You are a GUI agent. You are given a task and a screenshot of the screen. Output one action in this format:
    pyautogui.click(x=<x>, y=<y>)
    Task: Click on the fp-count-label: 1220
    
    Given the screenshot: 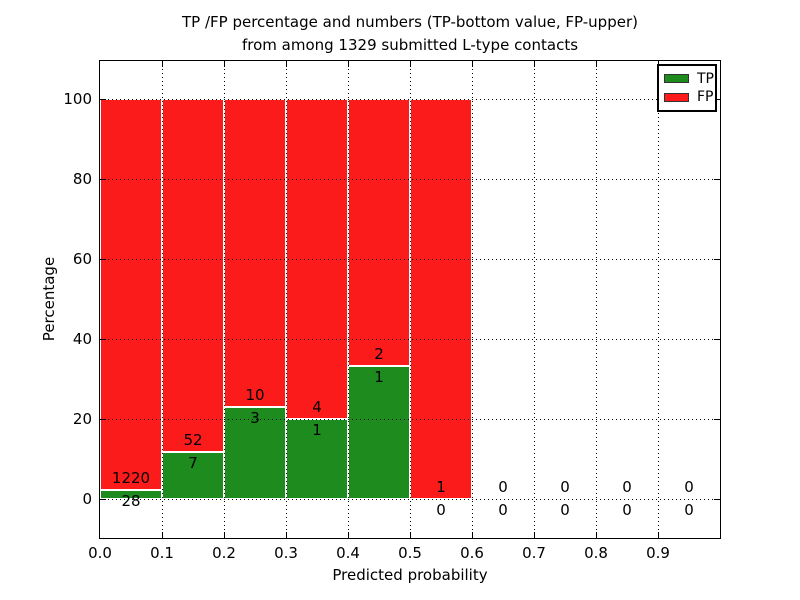 What is the action you would take?
    pyautogui.click(x=131, y=478)
    